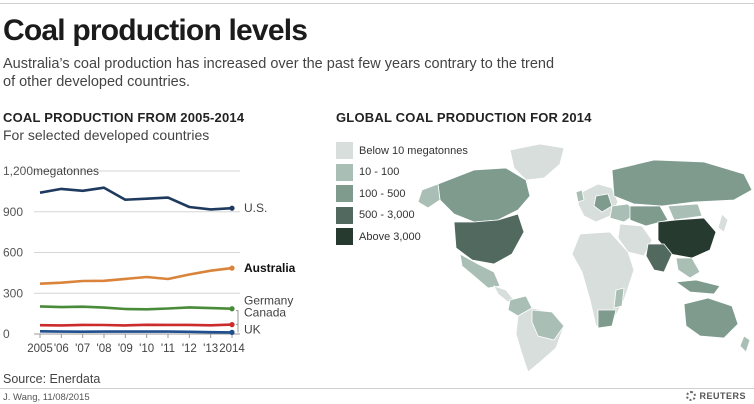 This screenshot has width=754, height=404. Describe the element at coordinates (106, 135) in the screenshot. I see `line-chart-subheading: For selected developed countries` at that location.